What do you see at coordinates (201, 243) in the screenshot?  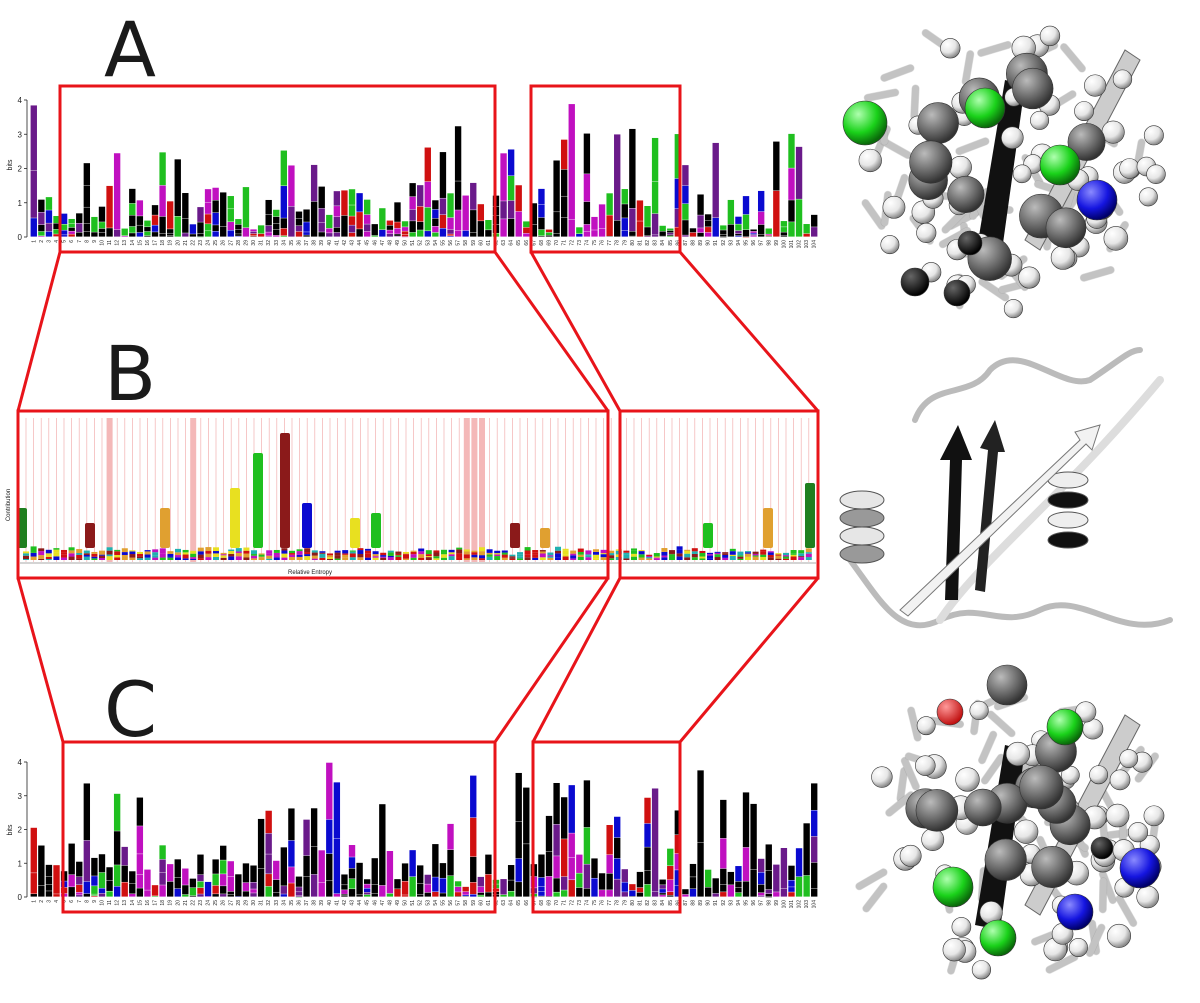 I see `position-label: 23` at bounding box center [201, 243].